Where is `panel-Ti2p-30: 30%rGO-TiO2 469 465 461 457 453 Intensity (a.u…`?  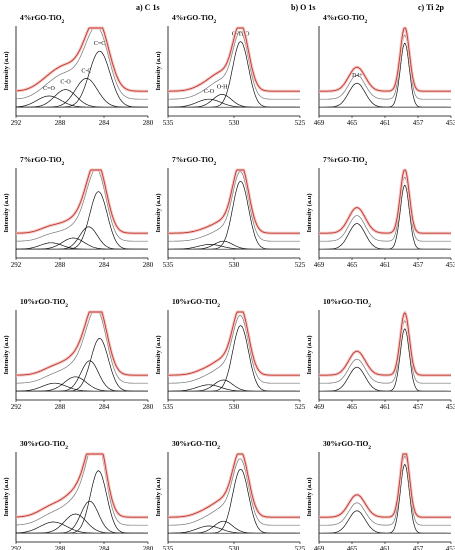 panel-Ti2p-30: 30%rGO-TiO2 469 465 461 457 453 Intensity (a.u… is located at coordinates (380, 494).